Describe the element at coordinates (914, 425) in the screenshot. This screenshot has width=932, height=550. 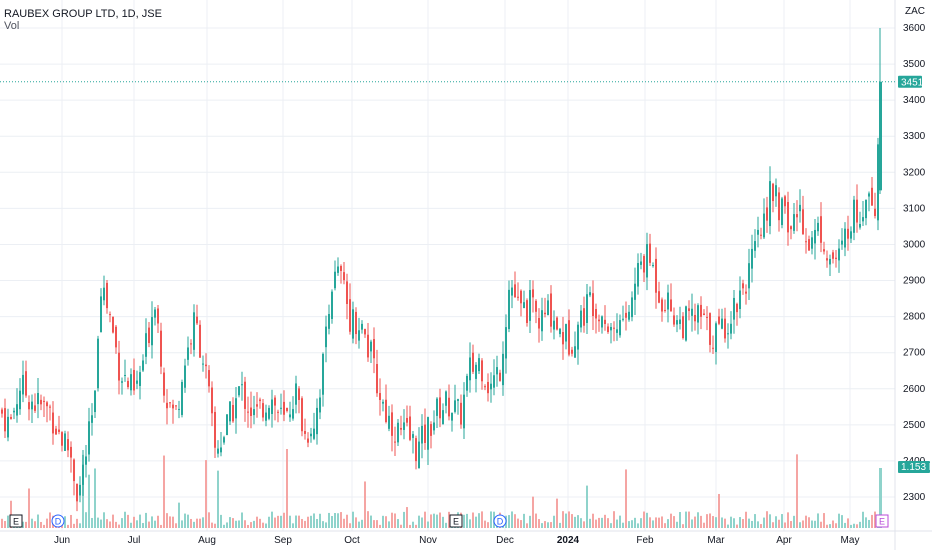
I see `y-tick-label: 2500` at that location.